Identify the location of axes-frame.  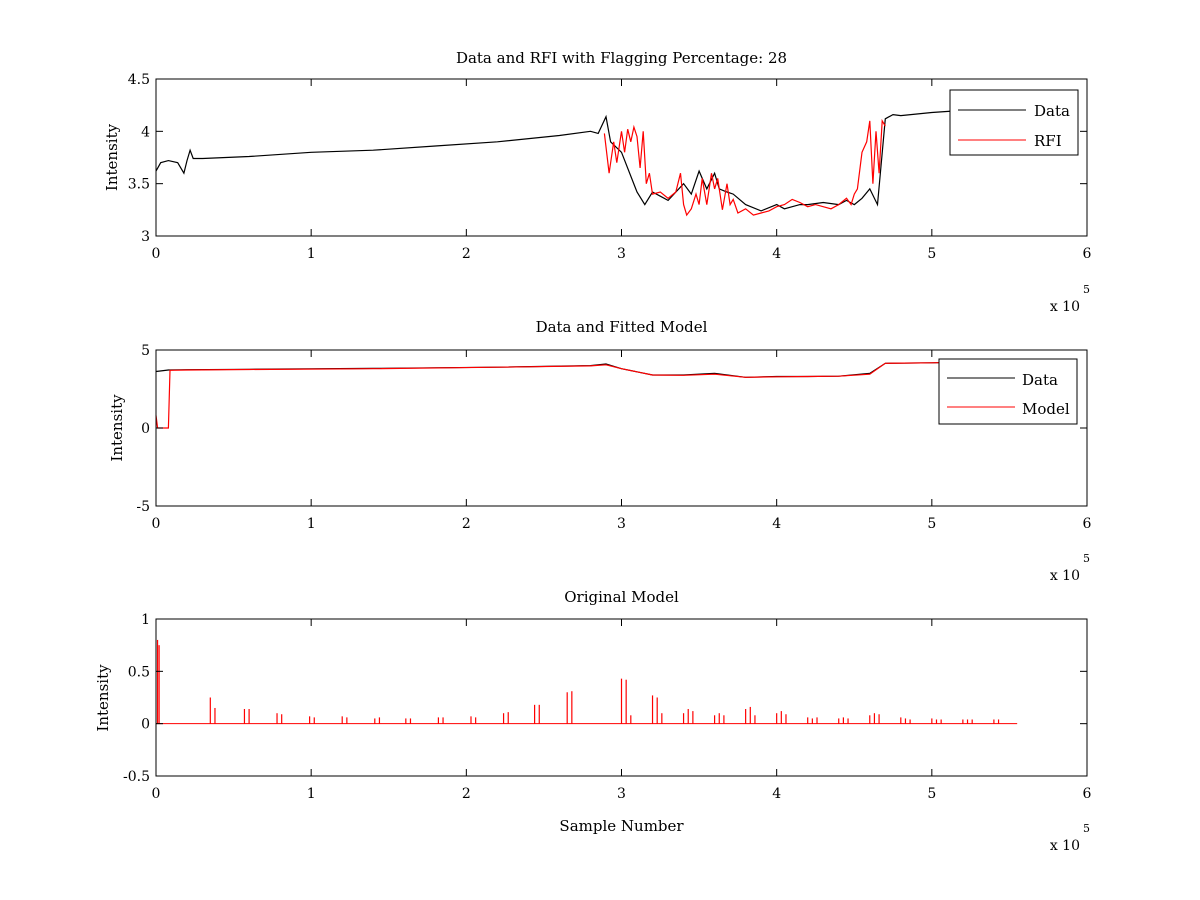
(621, 157).